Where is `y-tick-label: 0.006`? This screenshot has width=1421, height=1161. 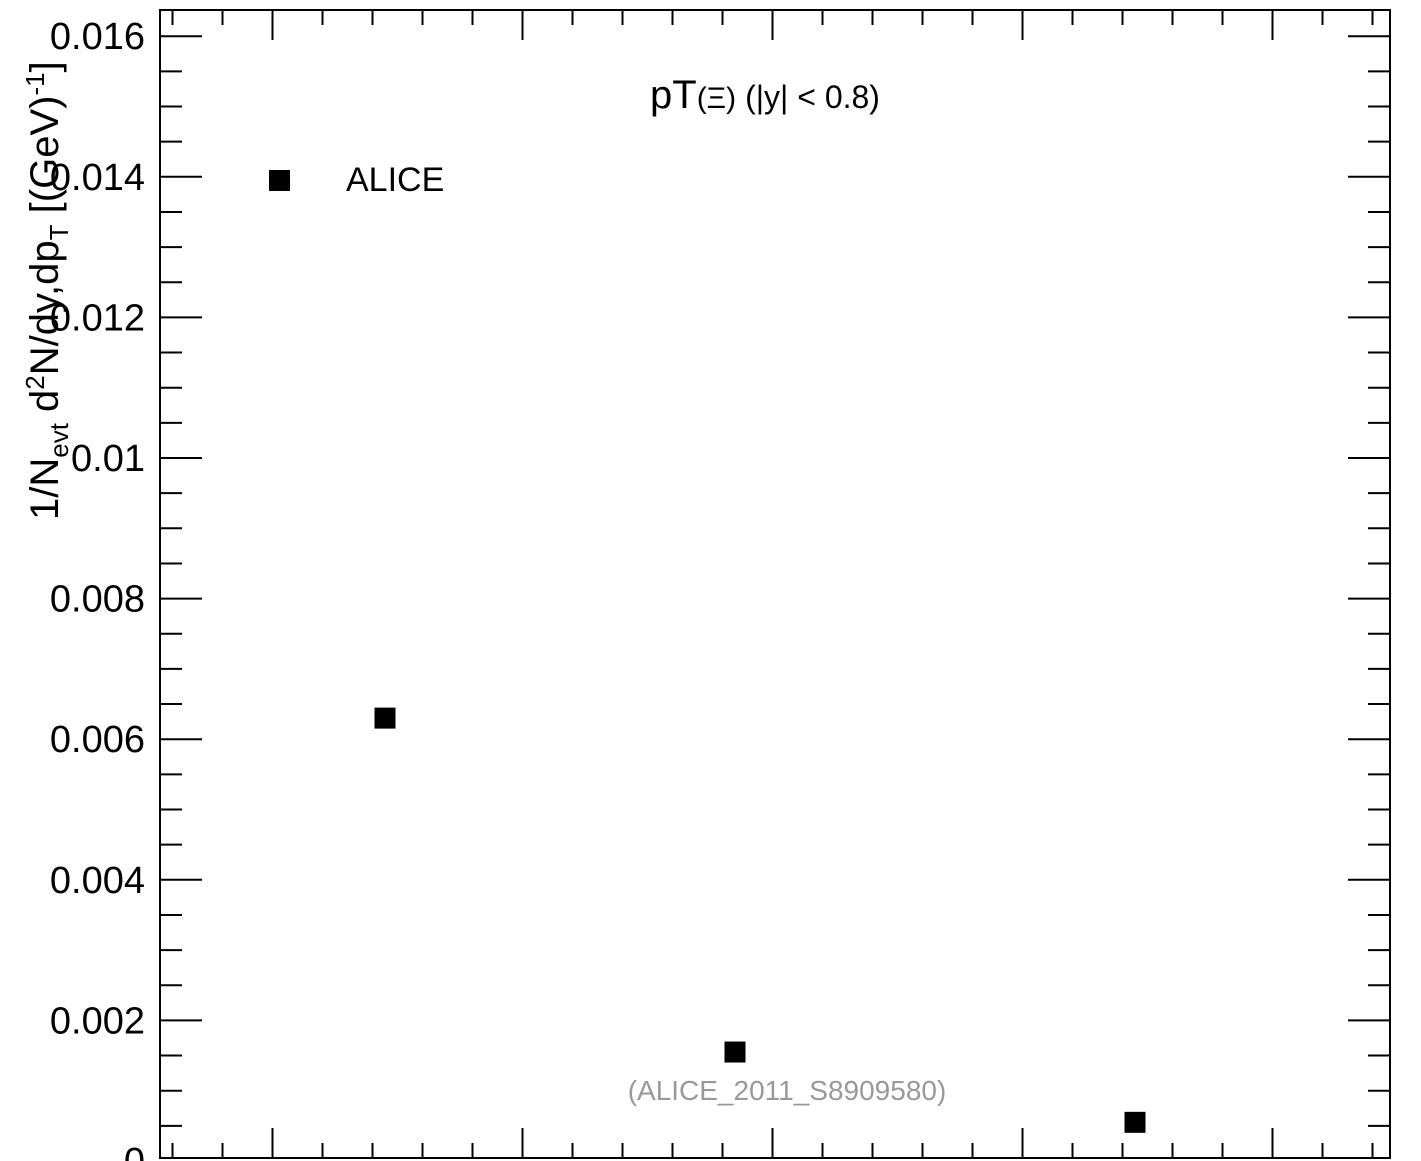
y-tick-label: 0.006 is located at coordinates (97, 740).